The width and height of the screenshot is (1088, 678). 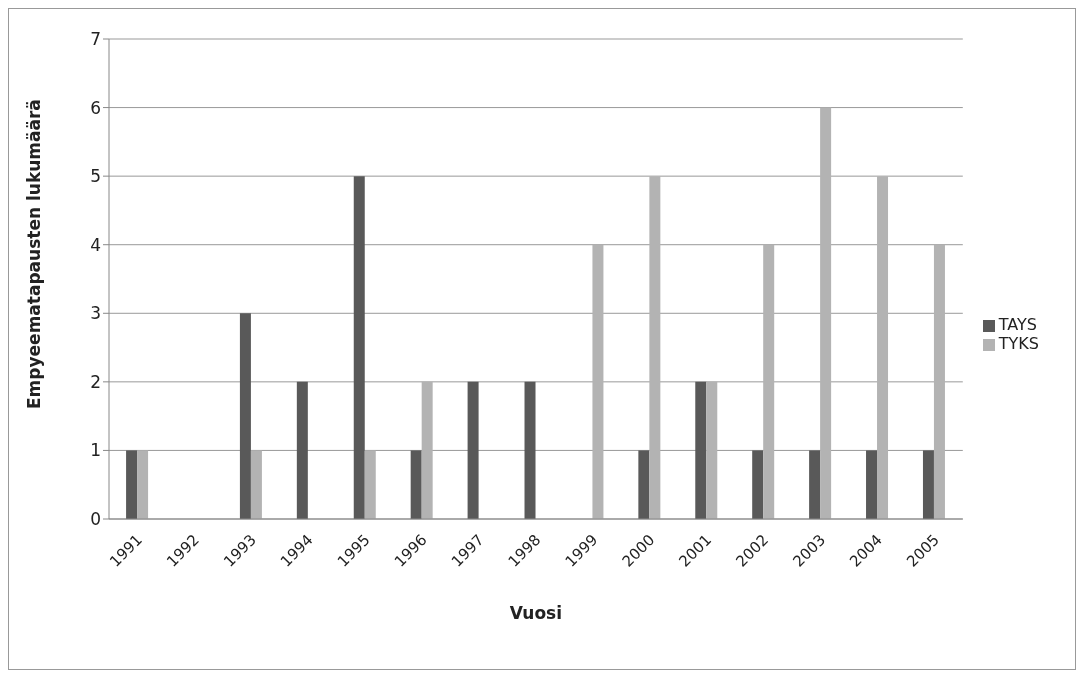 I want to click on legend-label: TYKS, so click(x=1018, y=343).